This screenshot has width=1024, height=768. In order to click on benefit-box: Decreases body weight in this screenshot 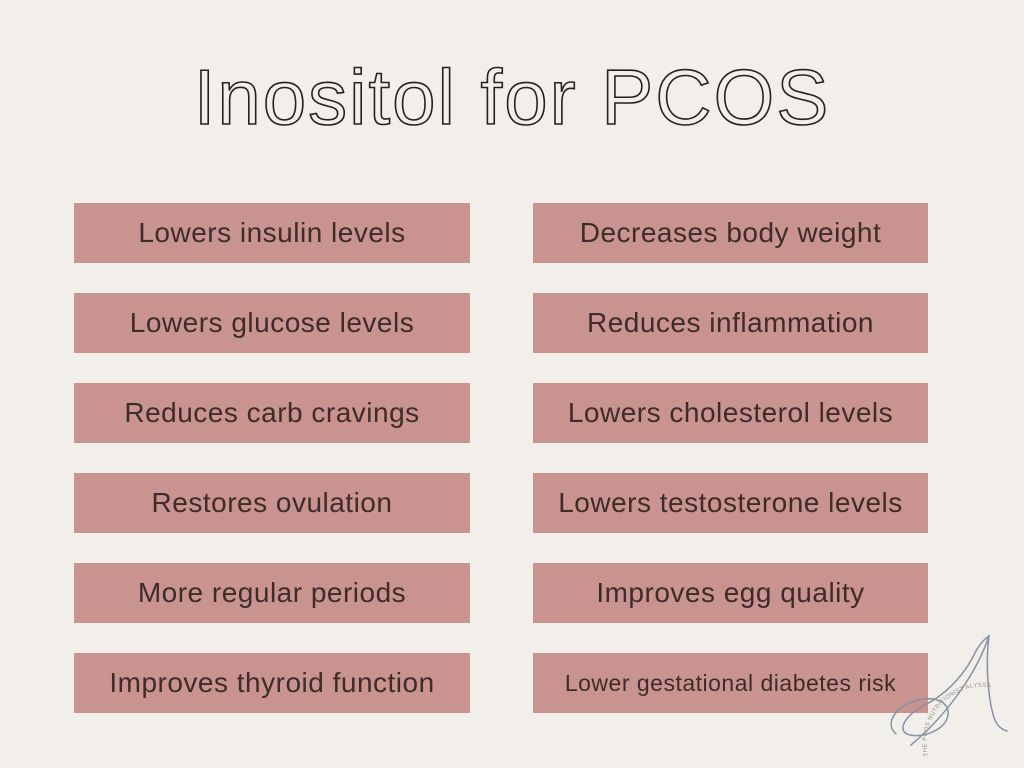, I will do `click(730, 233)`.